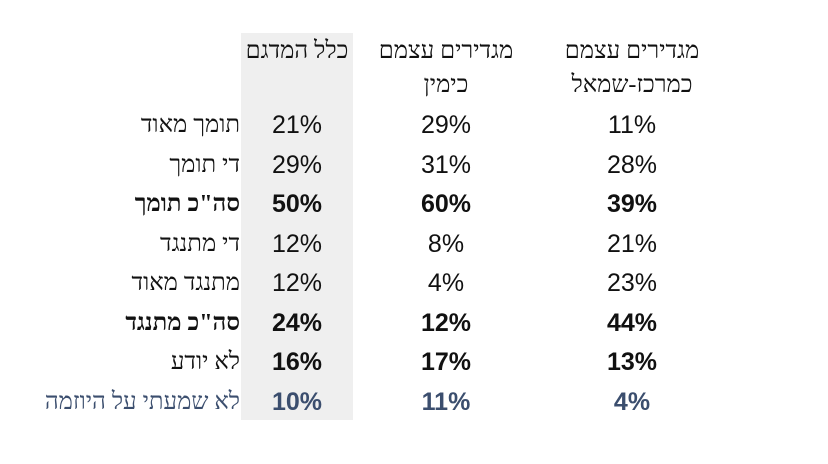  Describe the element at coordinates (297, 362) in the screenshot. I see `data-cell: 16%` at that location.